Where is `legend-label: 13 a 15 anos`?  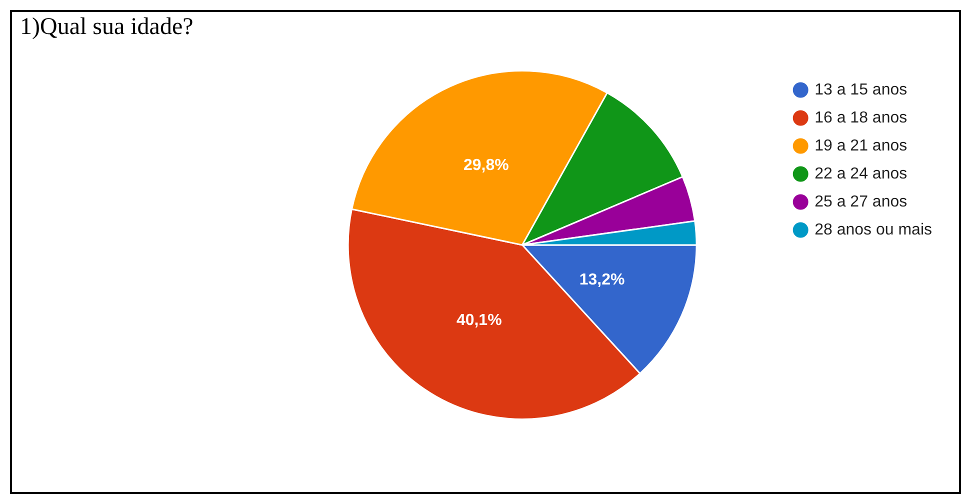
legend-label: 13 a 15 anos is located at coordinates (861, 89).